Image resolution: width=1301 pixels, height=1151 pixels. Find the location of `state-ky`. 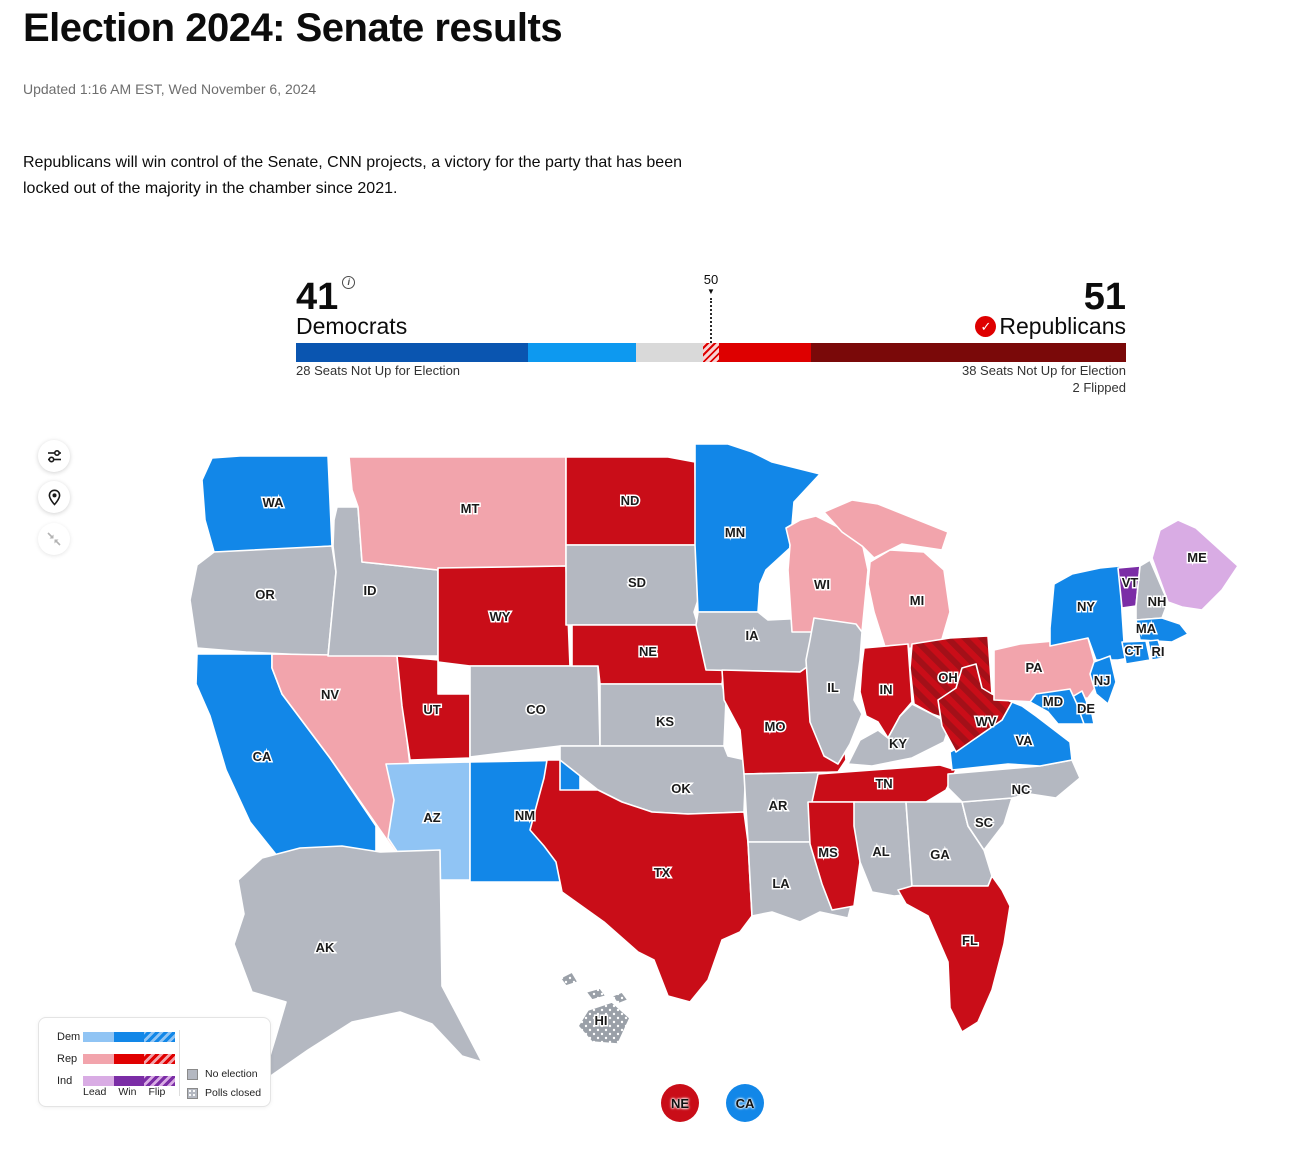

state-ky is located at coordinates (899, 735).